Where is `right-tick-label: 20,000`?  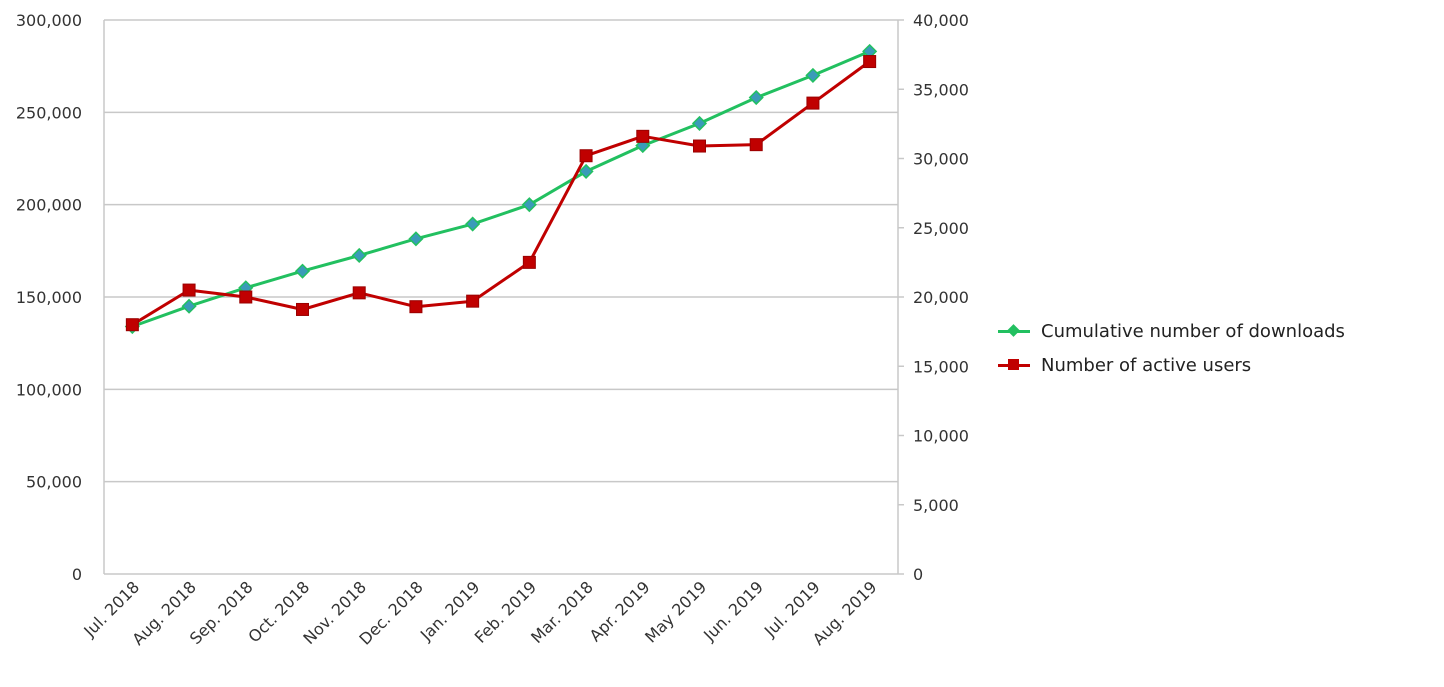
right-tick-label: 20,000 is located at coordinates (941, 297).